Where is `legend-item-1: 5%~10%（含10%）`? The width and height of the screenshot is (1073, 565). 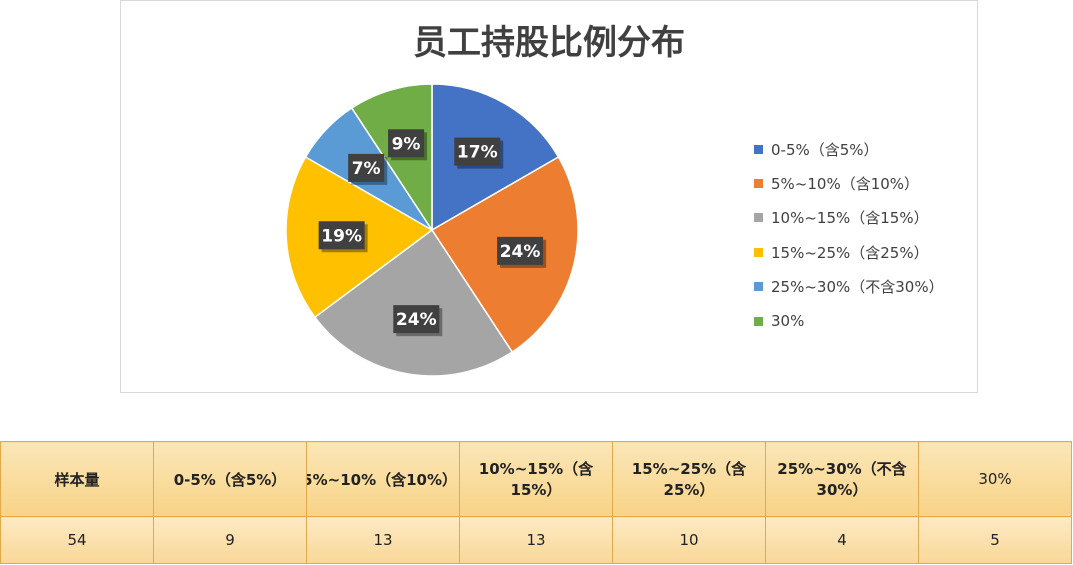 legend-item-1: 5%~10%（含10%） is located at coordinates (849, 183).